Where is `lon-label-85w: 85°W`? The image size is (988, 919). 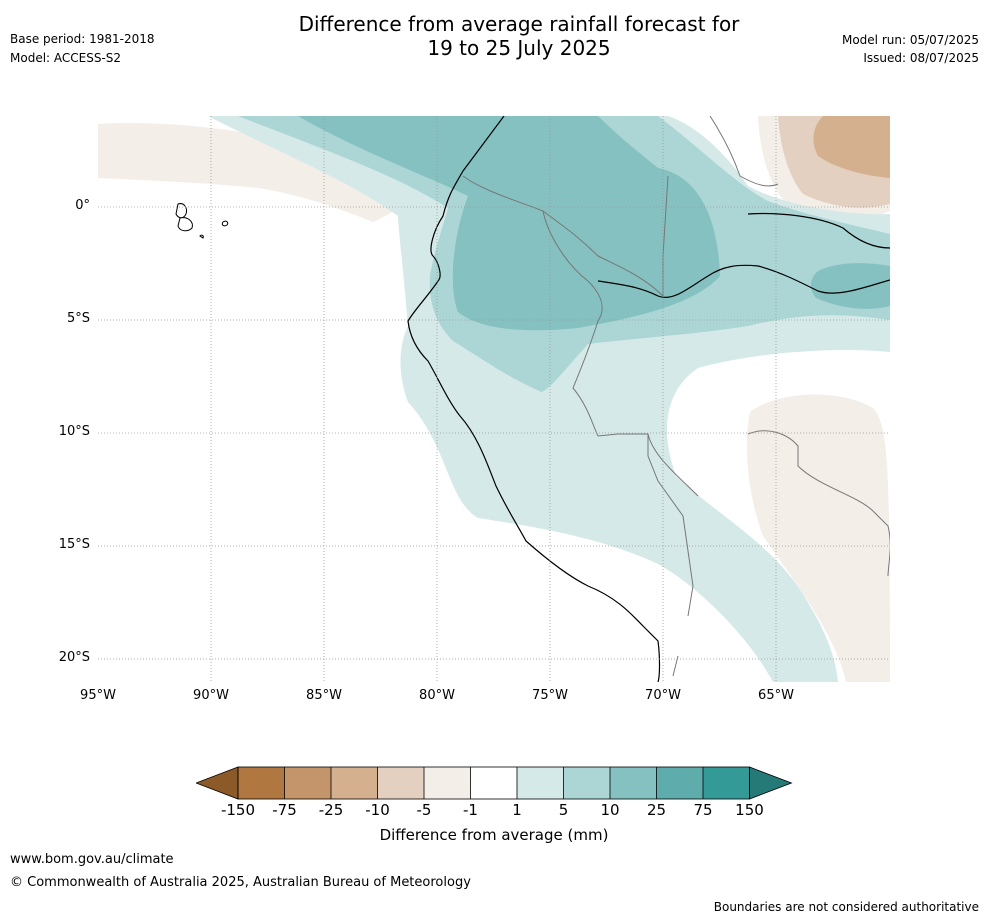 lon-label-85w: 85°W is located at coordinates (324, 695).